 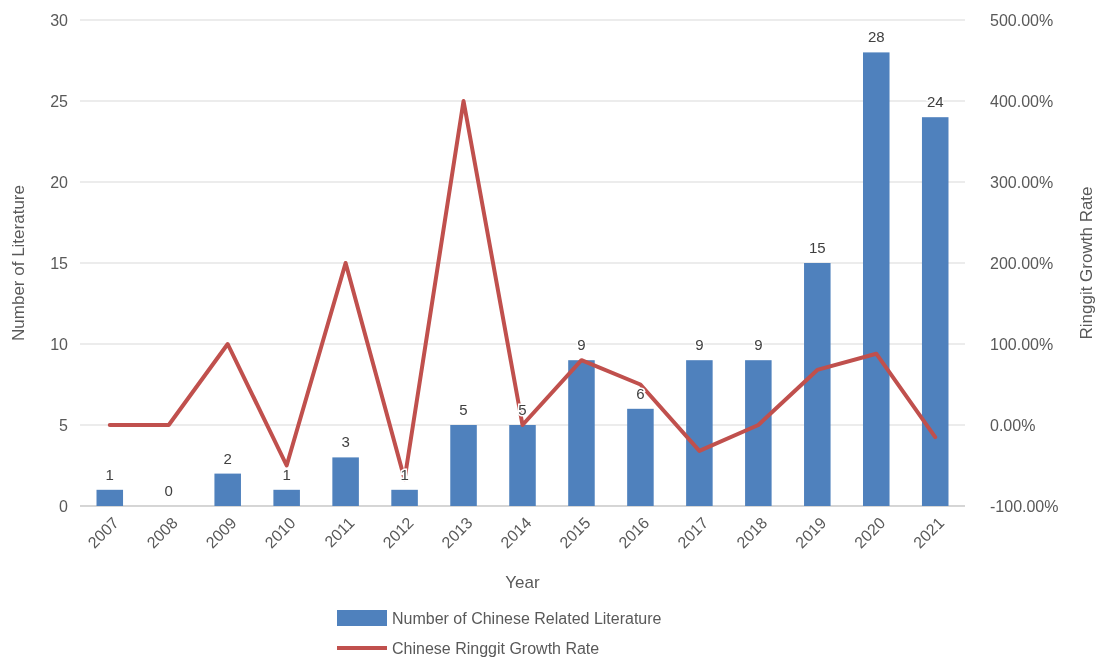 I want to click on y-tick-label: 20, so click(x=59, y=182).